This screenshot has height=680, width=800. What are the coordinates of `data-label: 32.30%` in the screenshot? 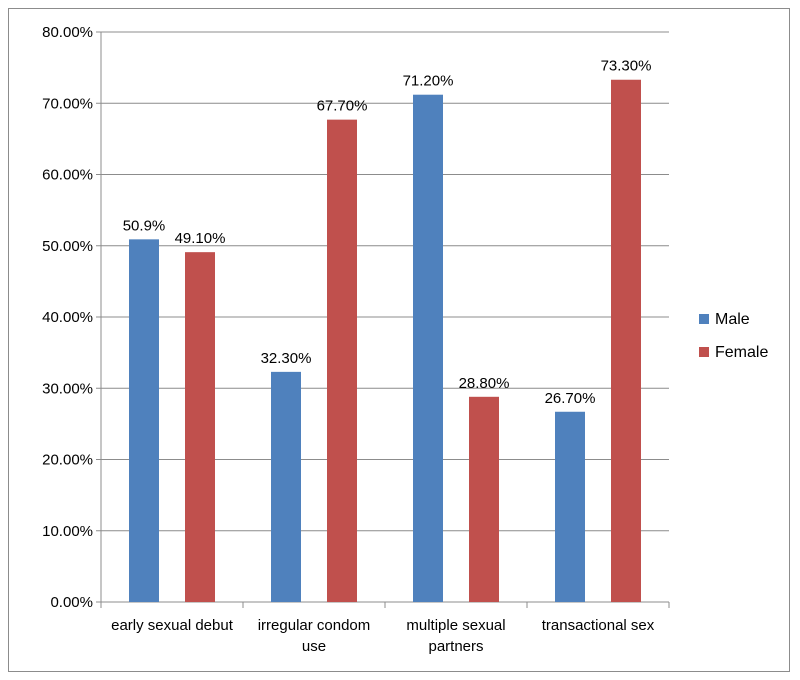 It's located at (286, 358).